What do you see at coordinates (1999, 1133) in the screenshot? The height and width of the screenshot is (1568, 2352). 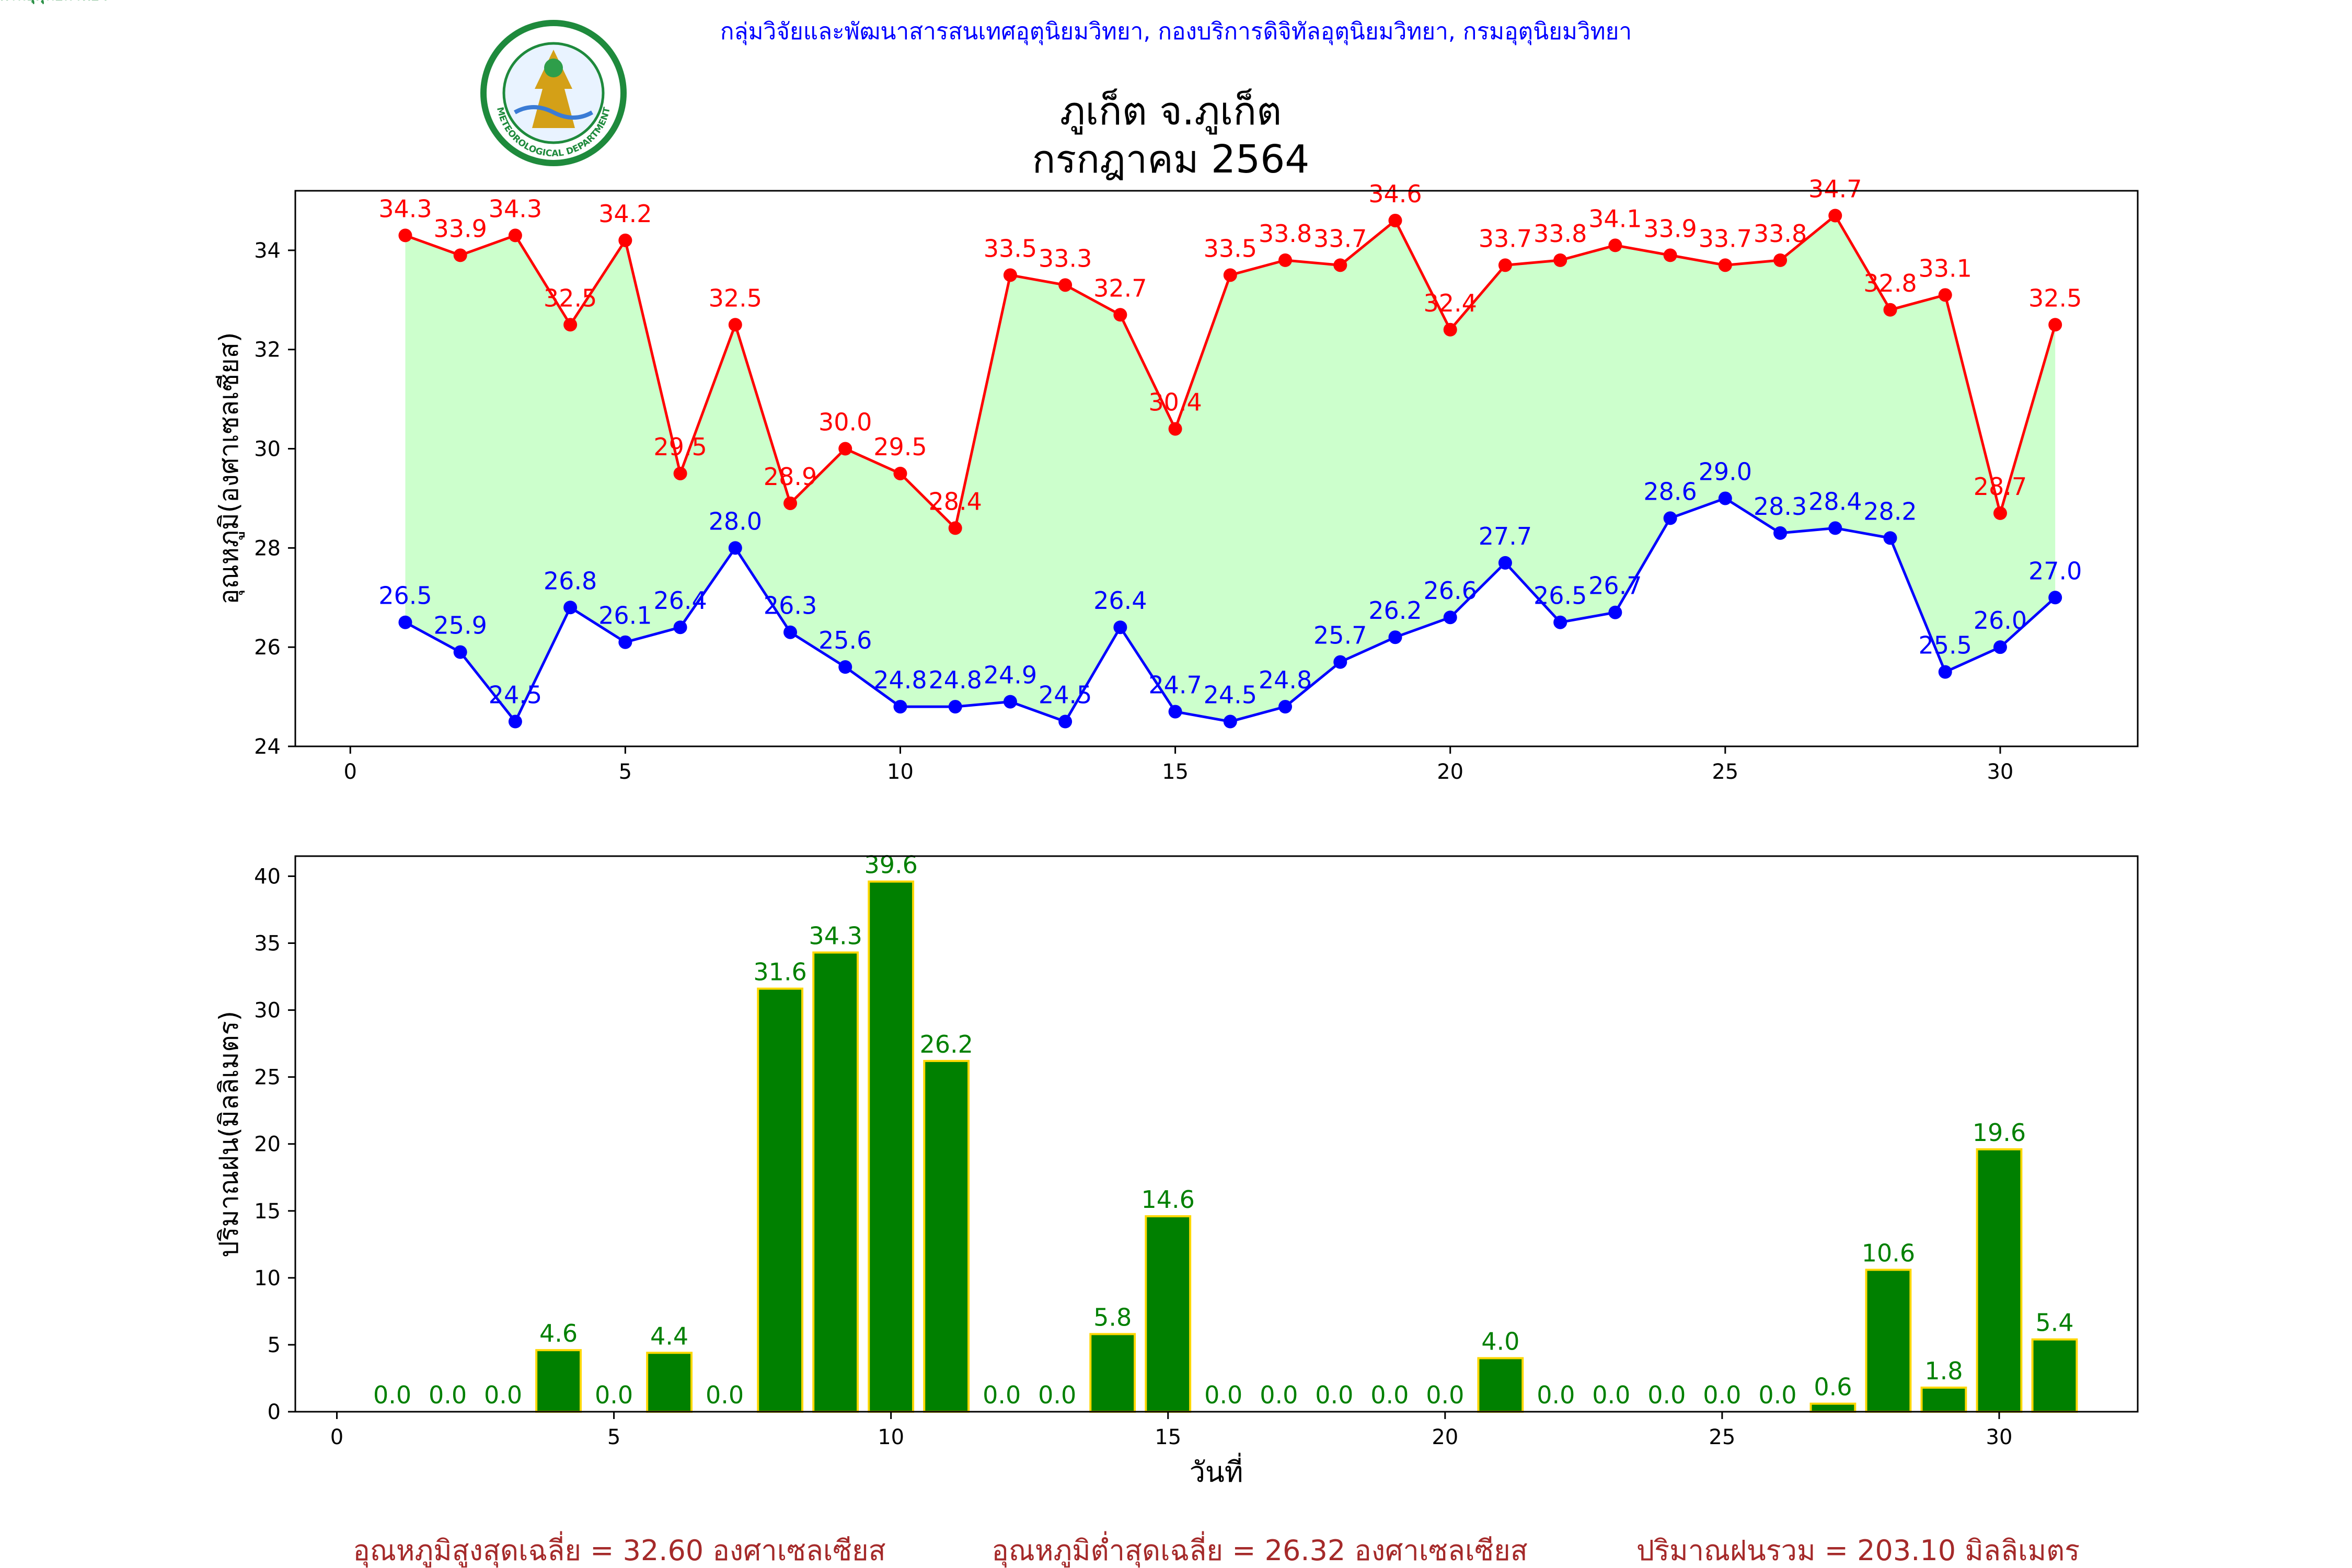 I see `rain-value-label: 19.6` at bounding box center [1999, 1133].